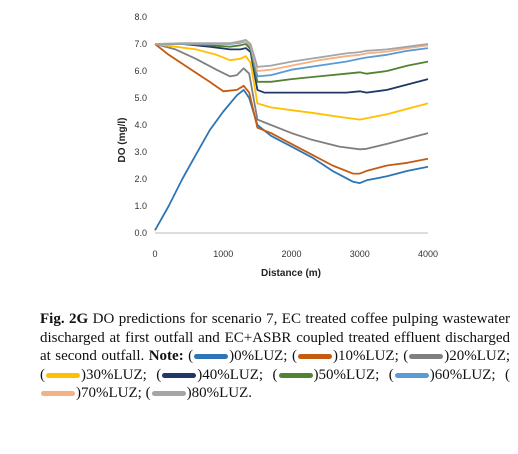  Describe the element at coordinates (140, 179) in the screenshot. I see `y-tick-label: 2.0` at that location.